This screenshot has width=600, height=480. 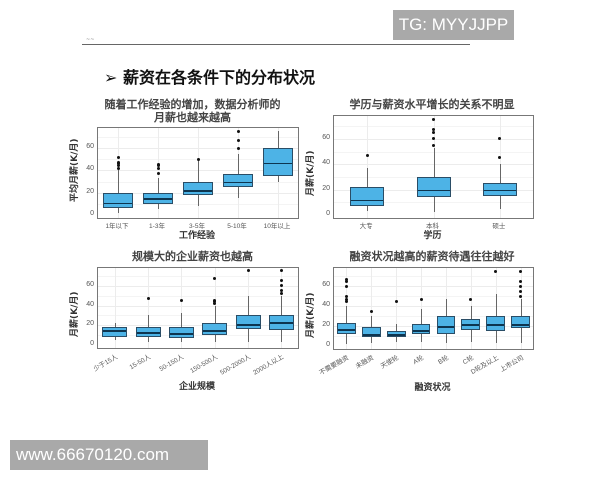 I want to click on x-tick-label: 本科, so click(x=432, y=226).